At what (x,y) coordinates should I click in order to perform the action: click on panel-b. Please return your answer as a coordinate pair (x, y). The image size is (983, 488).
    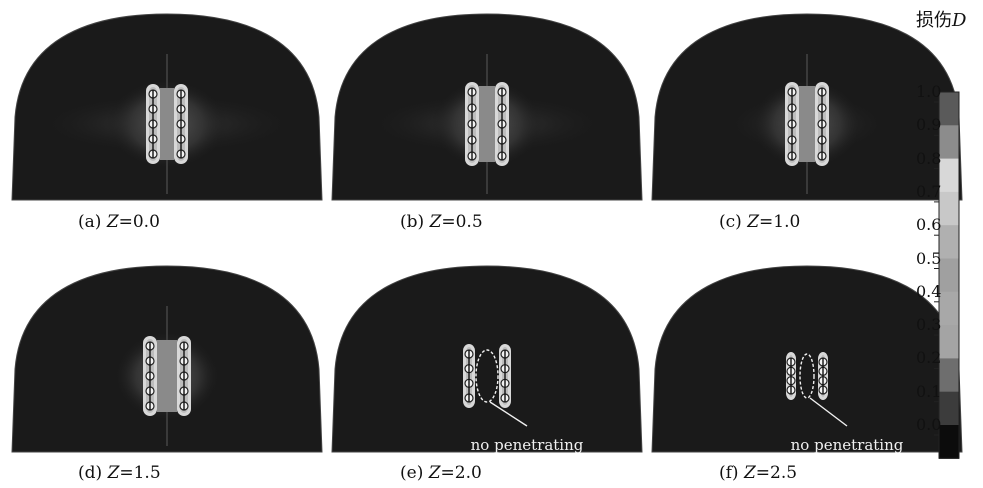
    Looking at the image, I should click on (487, 107).